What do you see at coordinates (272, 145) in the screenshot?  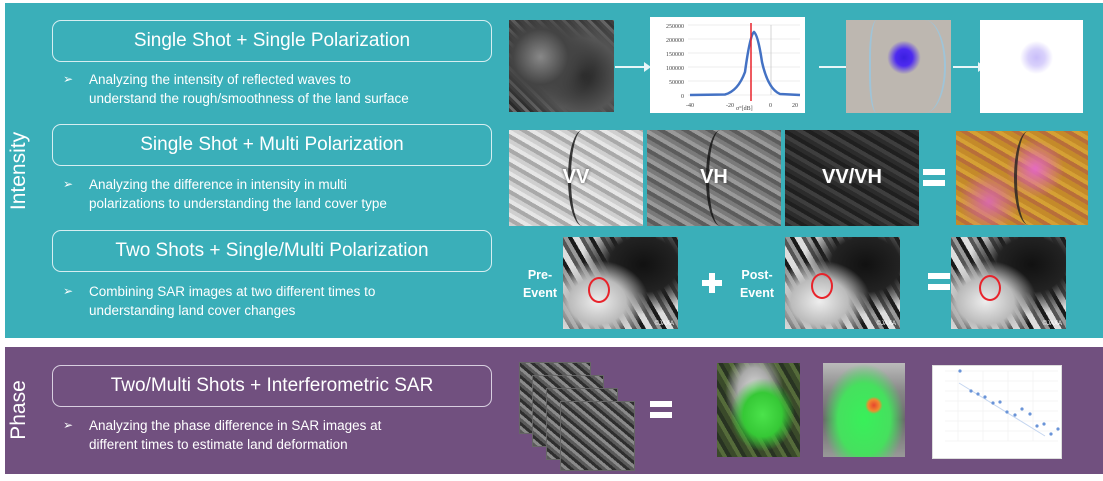 I see `single-multi-title: Single Shot + Multi Polarization` at bounding box center [272, 145].